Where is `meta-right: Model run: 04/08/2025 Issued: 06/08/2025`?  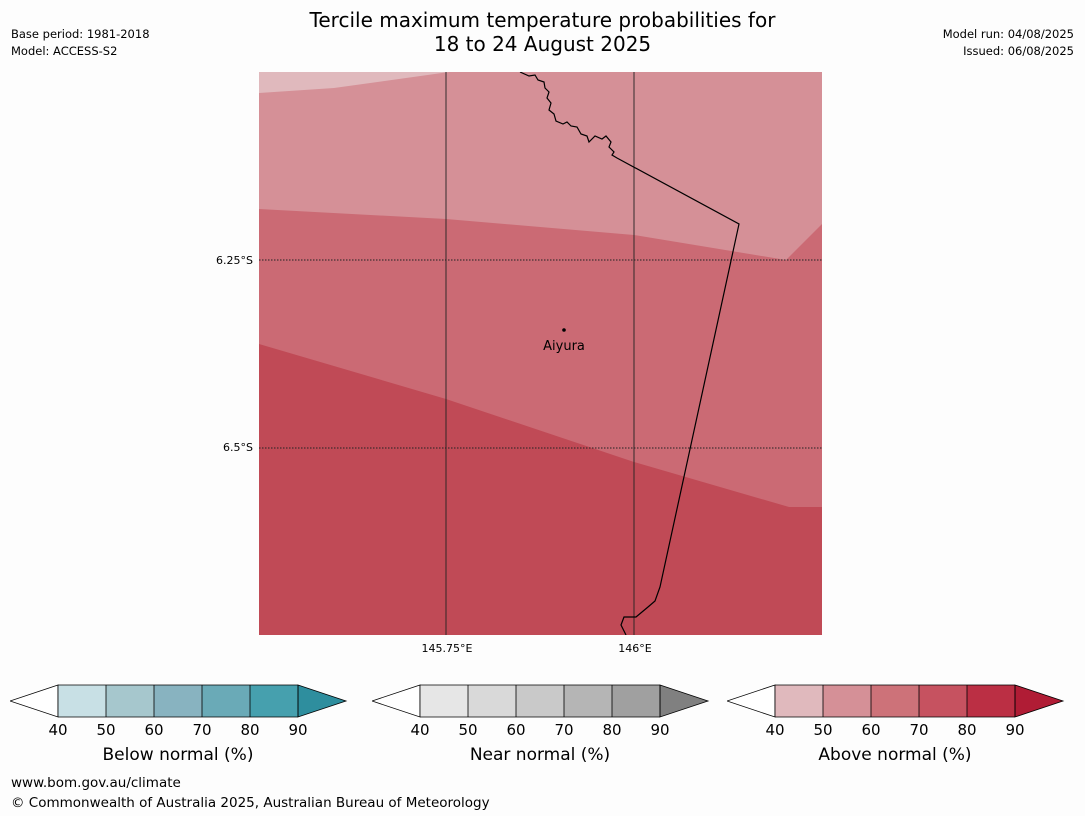
meta-right: Model run: 04/08/2025 Issued: 06/08/2025 is located at coordinates (1008, 43).